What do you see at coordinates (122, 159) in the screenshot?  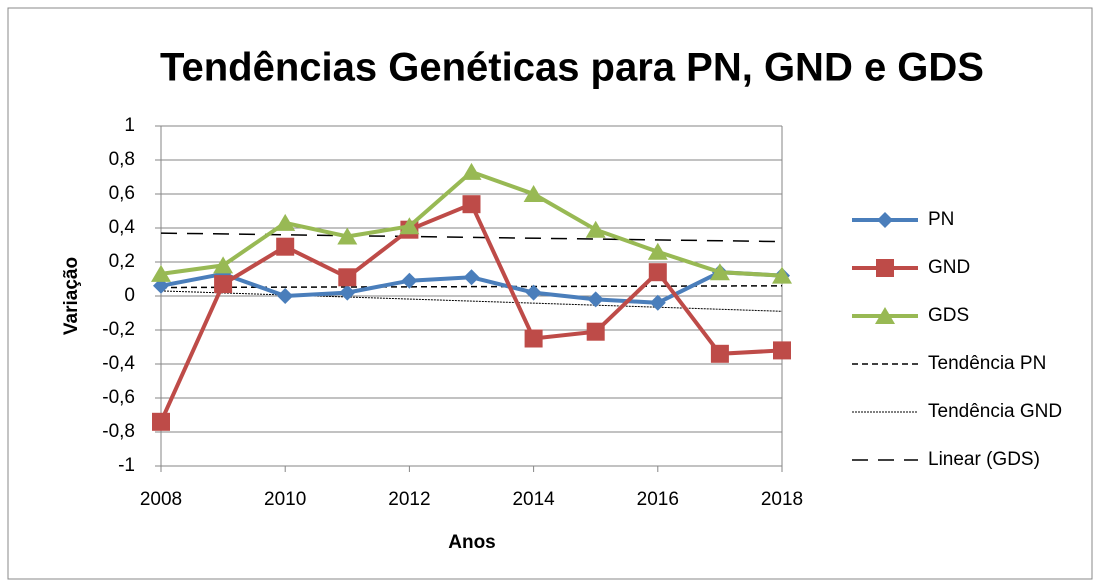 I see `y-tick-label: 0,8` at bounding box center [122, 159].